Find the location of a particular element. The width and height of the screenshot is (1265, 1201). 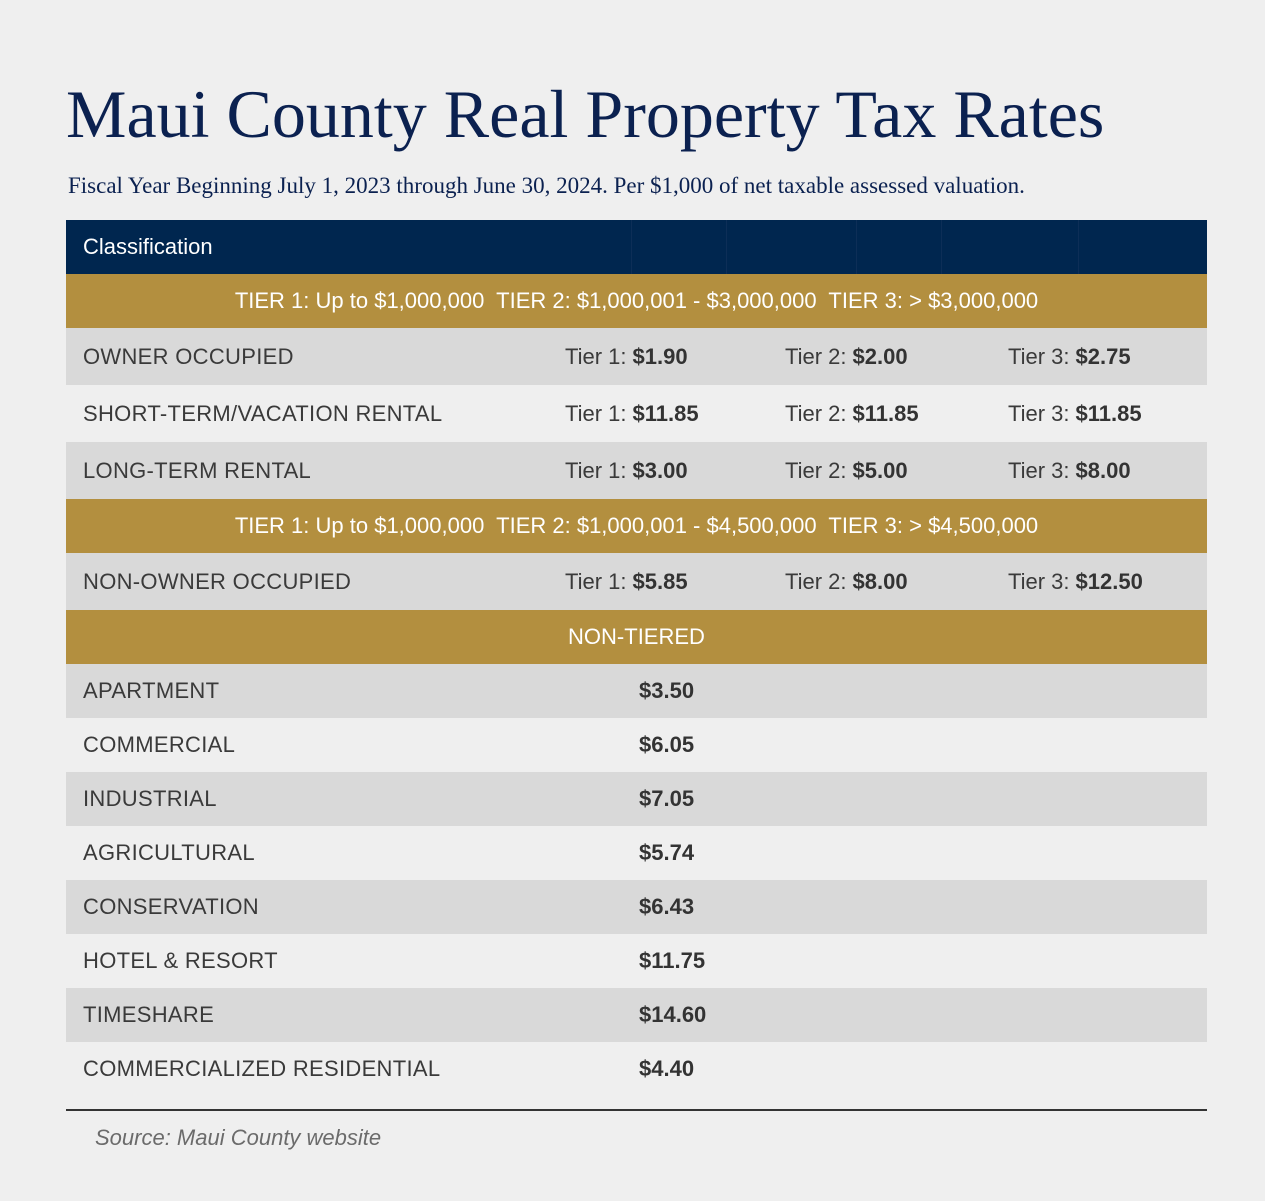

row-label: SHORT-TERM/VACATION RENTAL is located at coordinates (263, 413).